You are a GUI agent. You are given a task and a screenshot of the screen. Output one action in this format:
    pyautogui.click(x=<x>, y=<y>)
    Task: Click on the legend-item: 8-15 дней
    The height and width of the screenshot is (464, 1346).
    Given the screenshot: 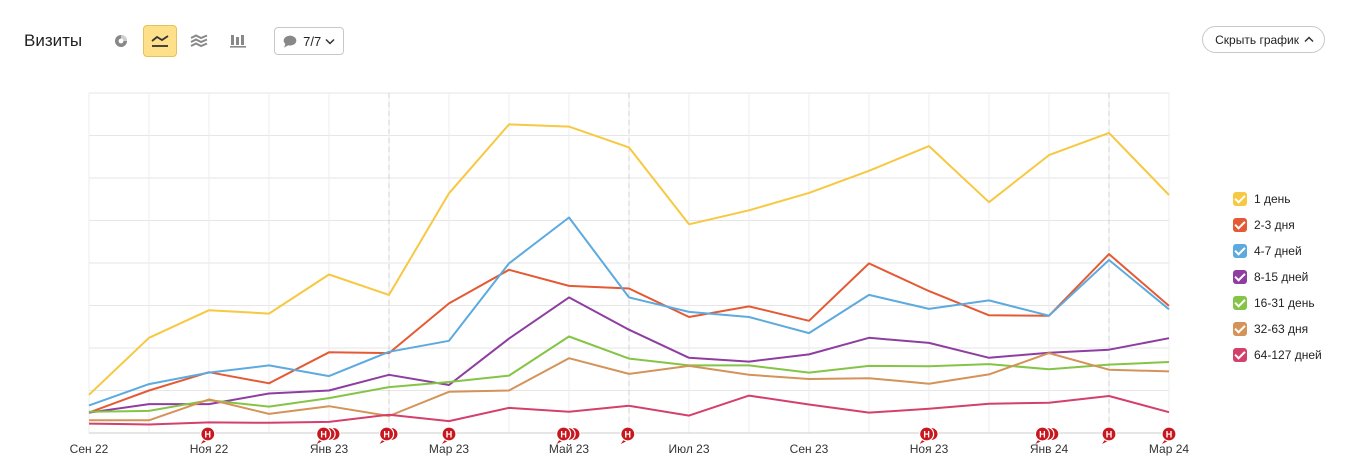 What is the action you would take?
    pyautogui.click(x=1277, y=277)
    